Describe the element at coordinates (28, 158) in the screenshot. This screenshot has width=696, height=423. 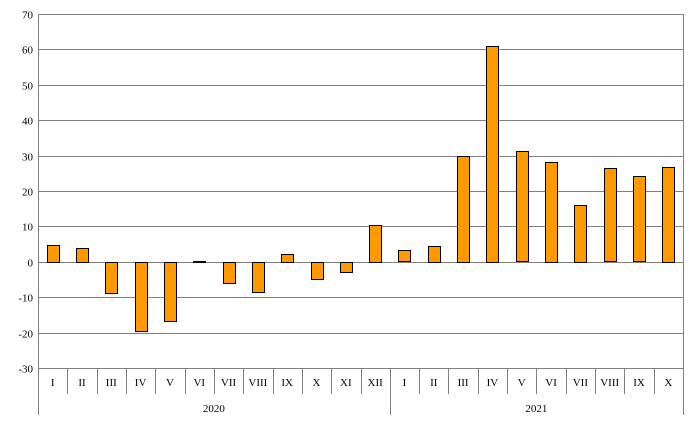
I see `y-tick-label: 30` at that location.